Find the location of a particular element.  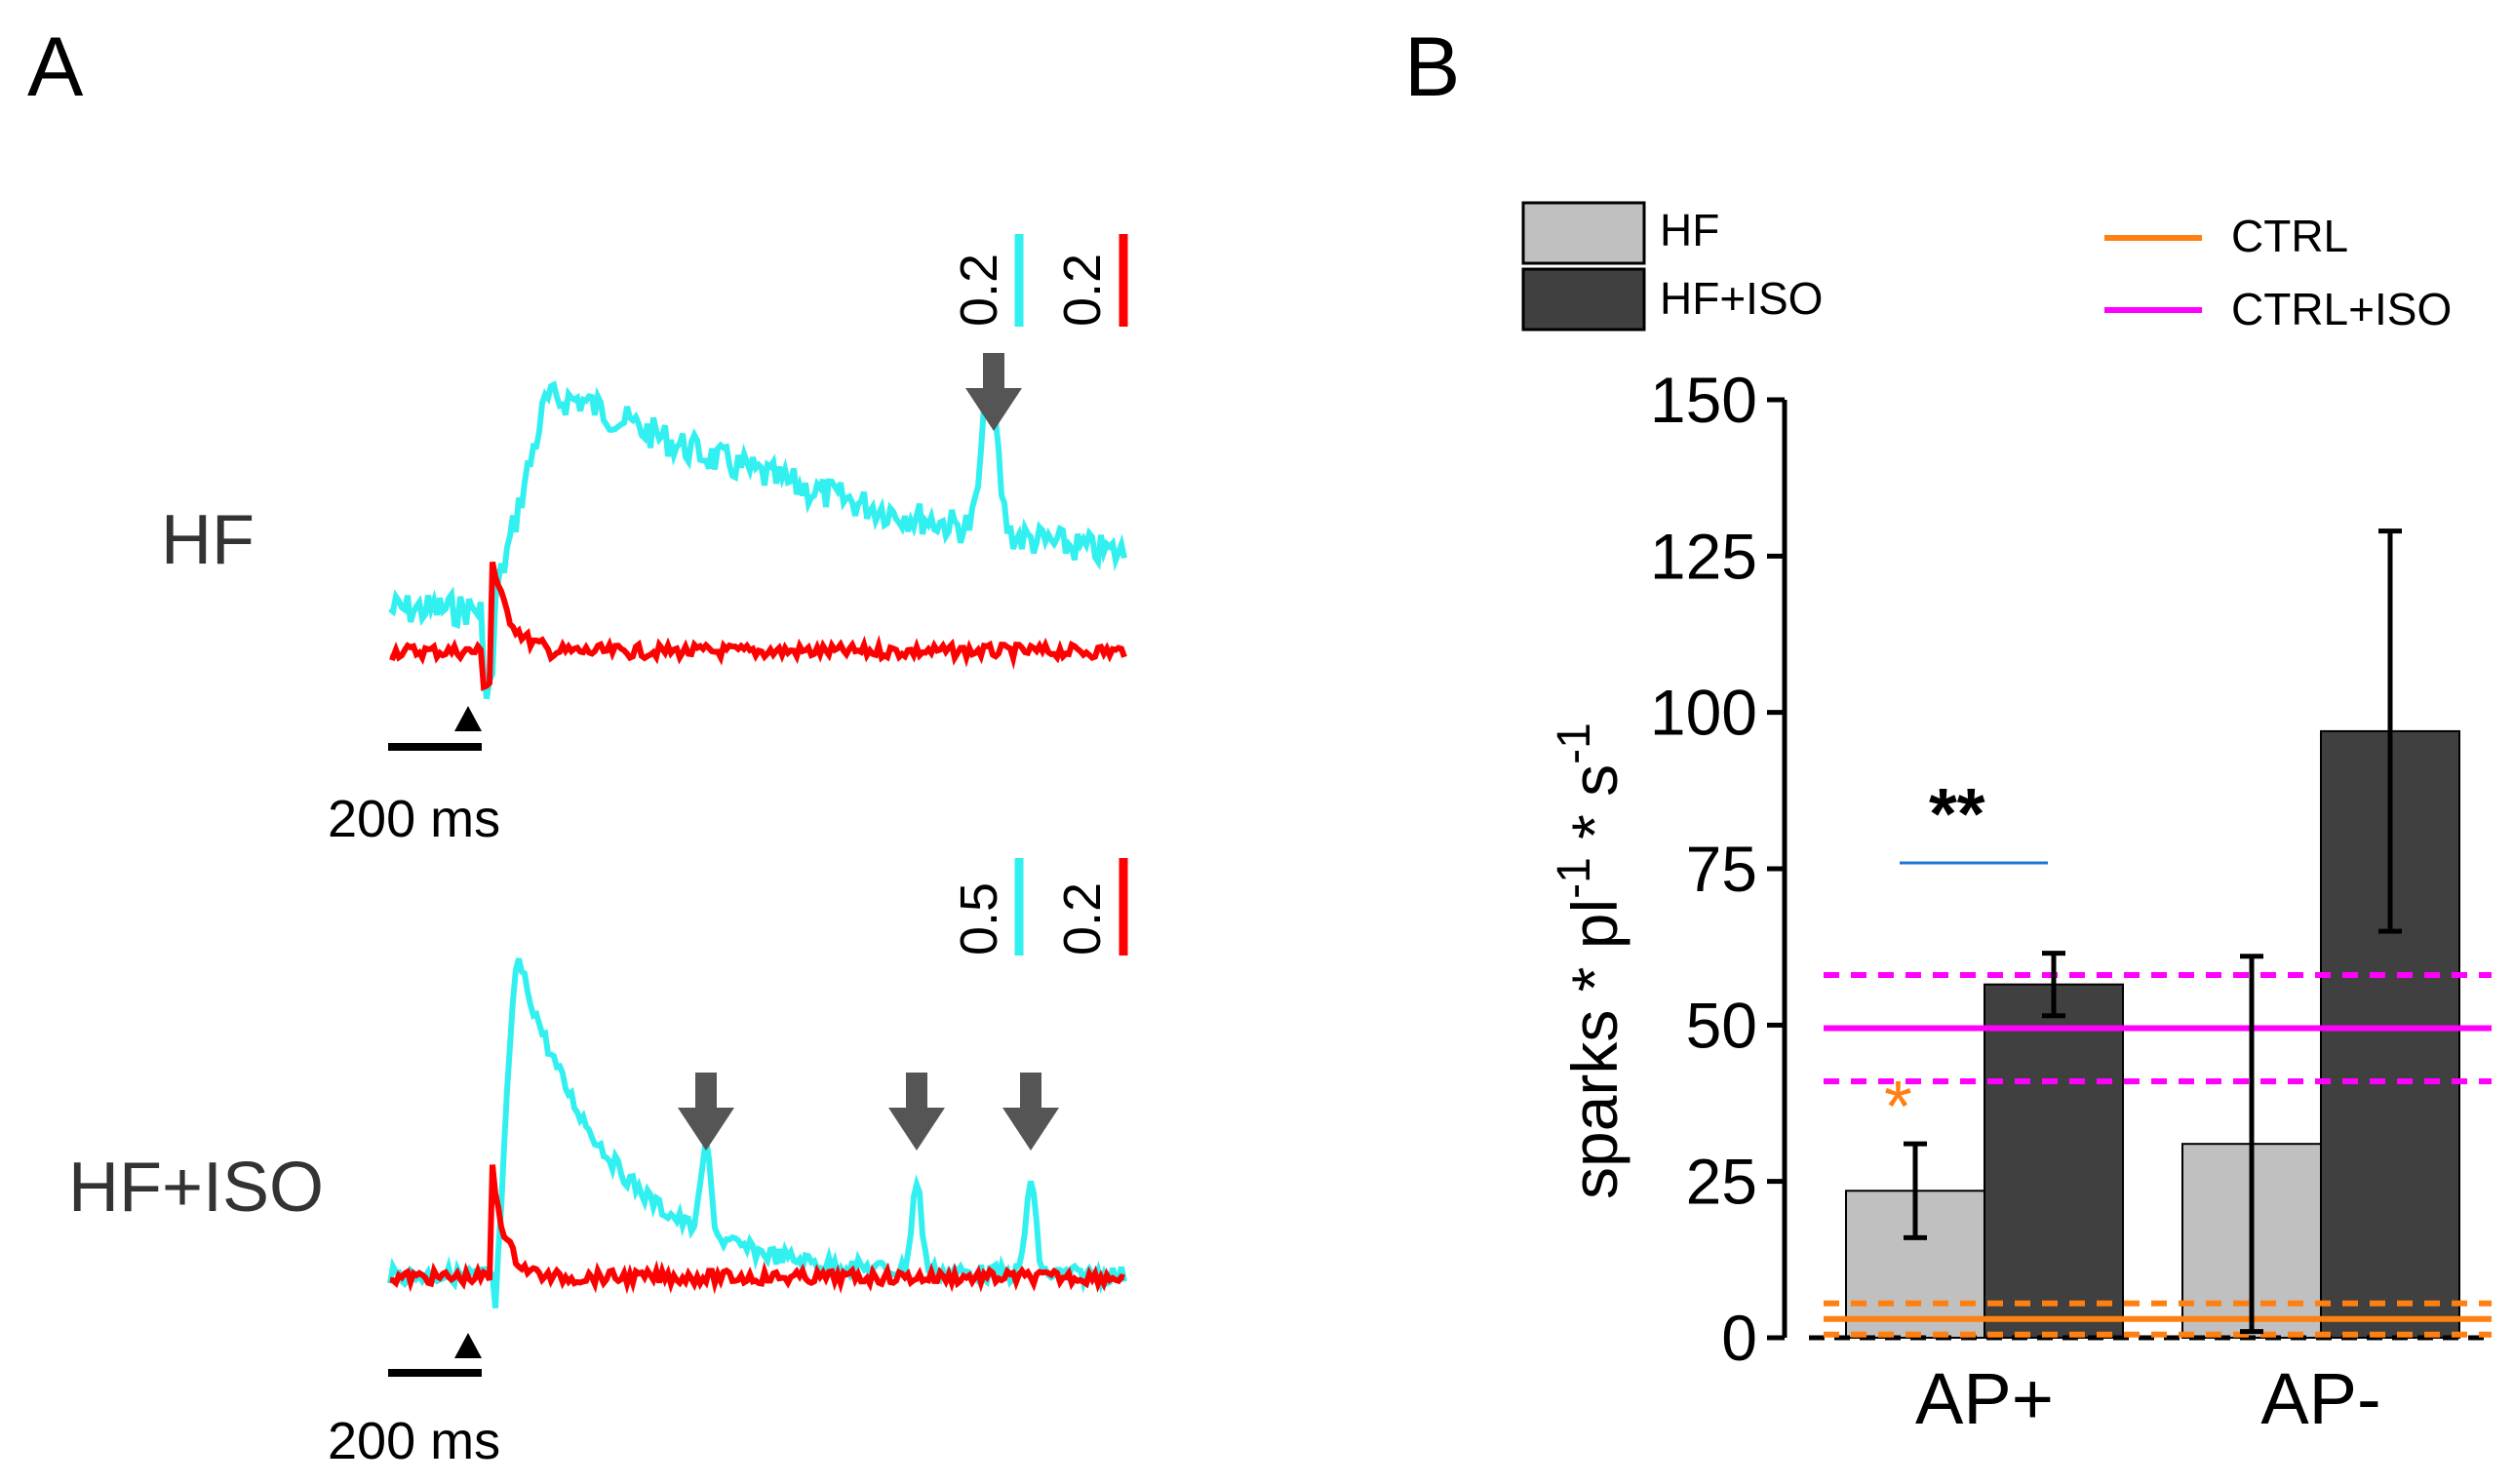

legend-swatch-hf-iso is located at coordinates (1584, 299).